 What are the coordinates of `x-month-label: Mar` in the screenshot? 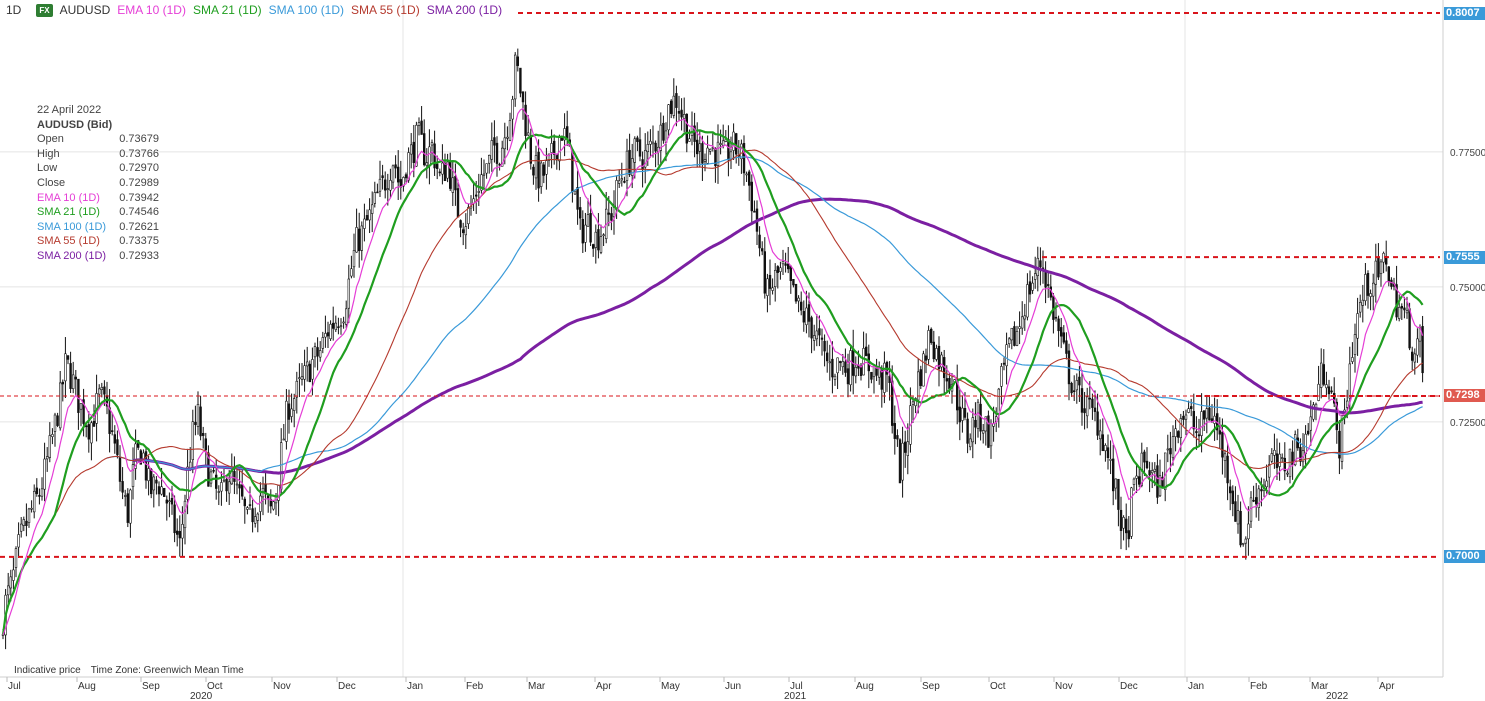 It's located at (1320, 686).